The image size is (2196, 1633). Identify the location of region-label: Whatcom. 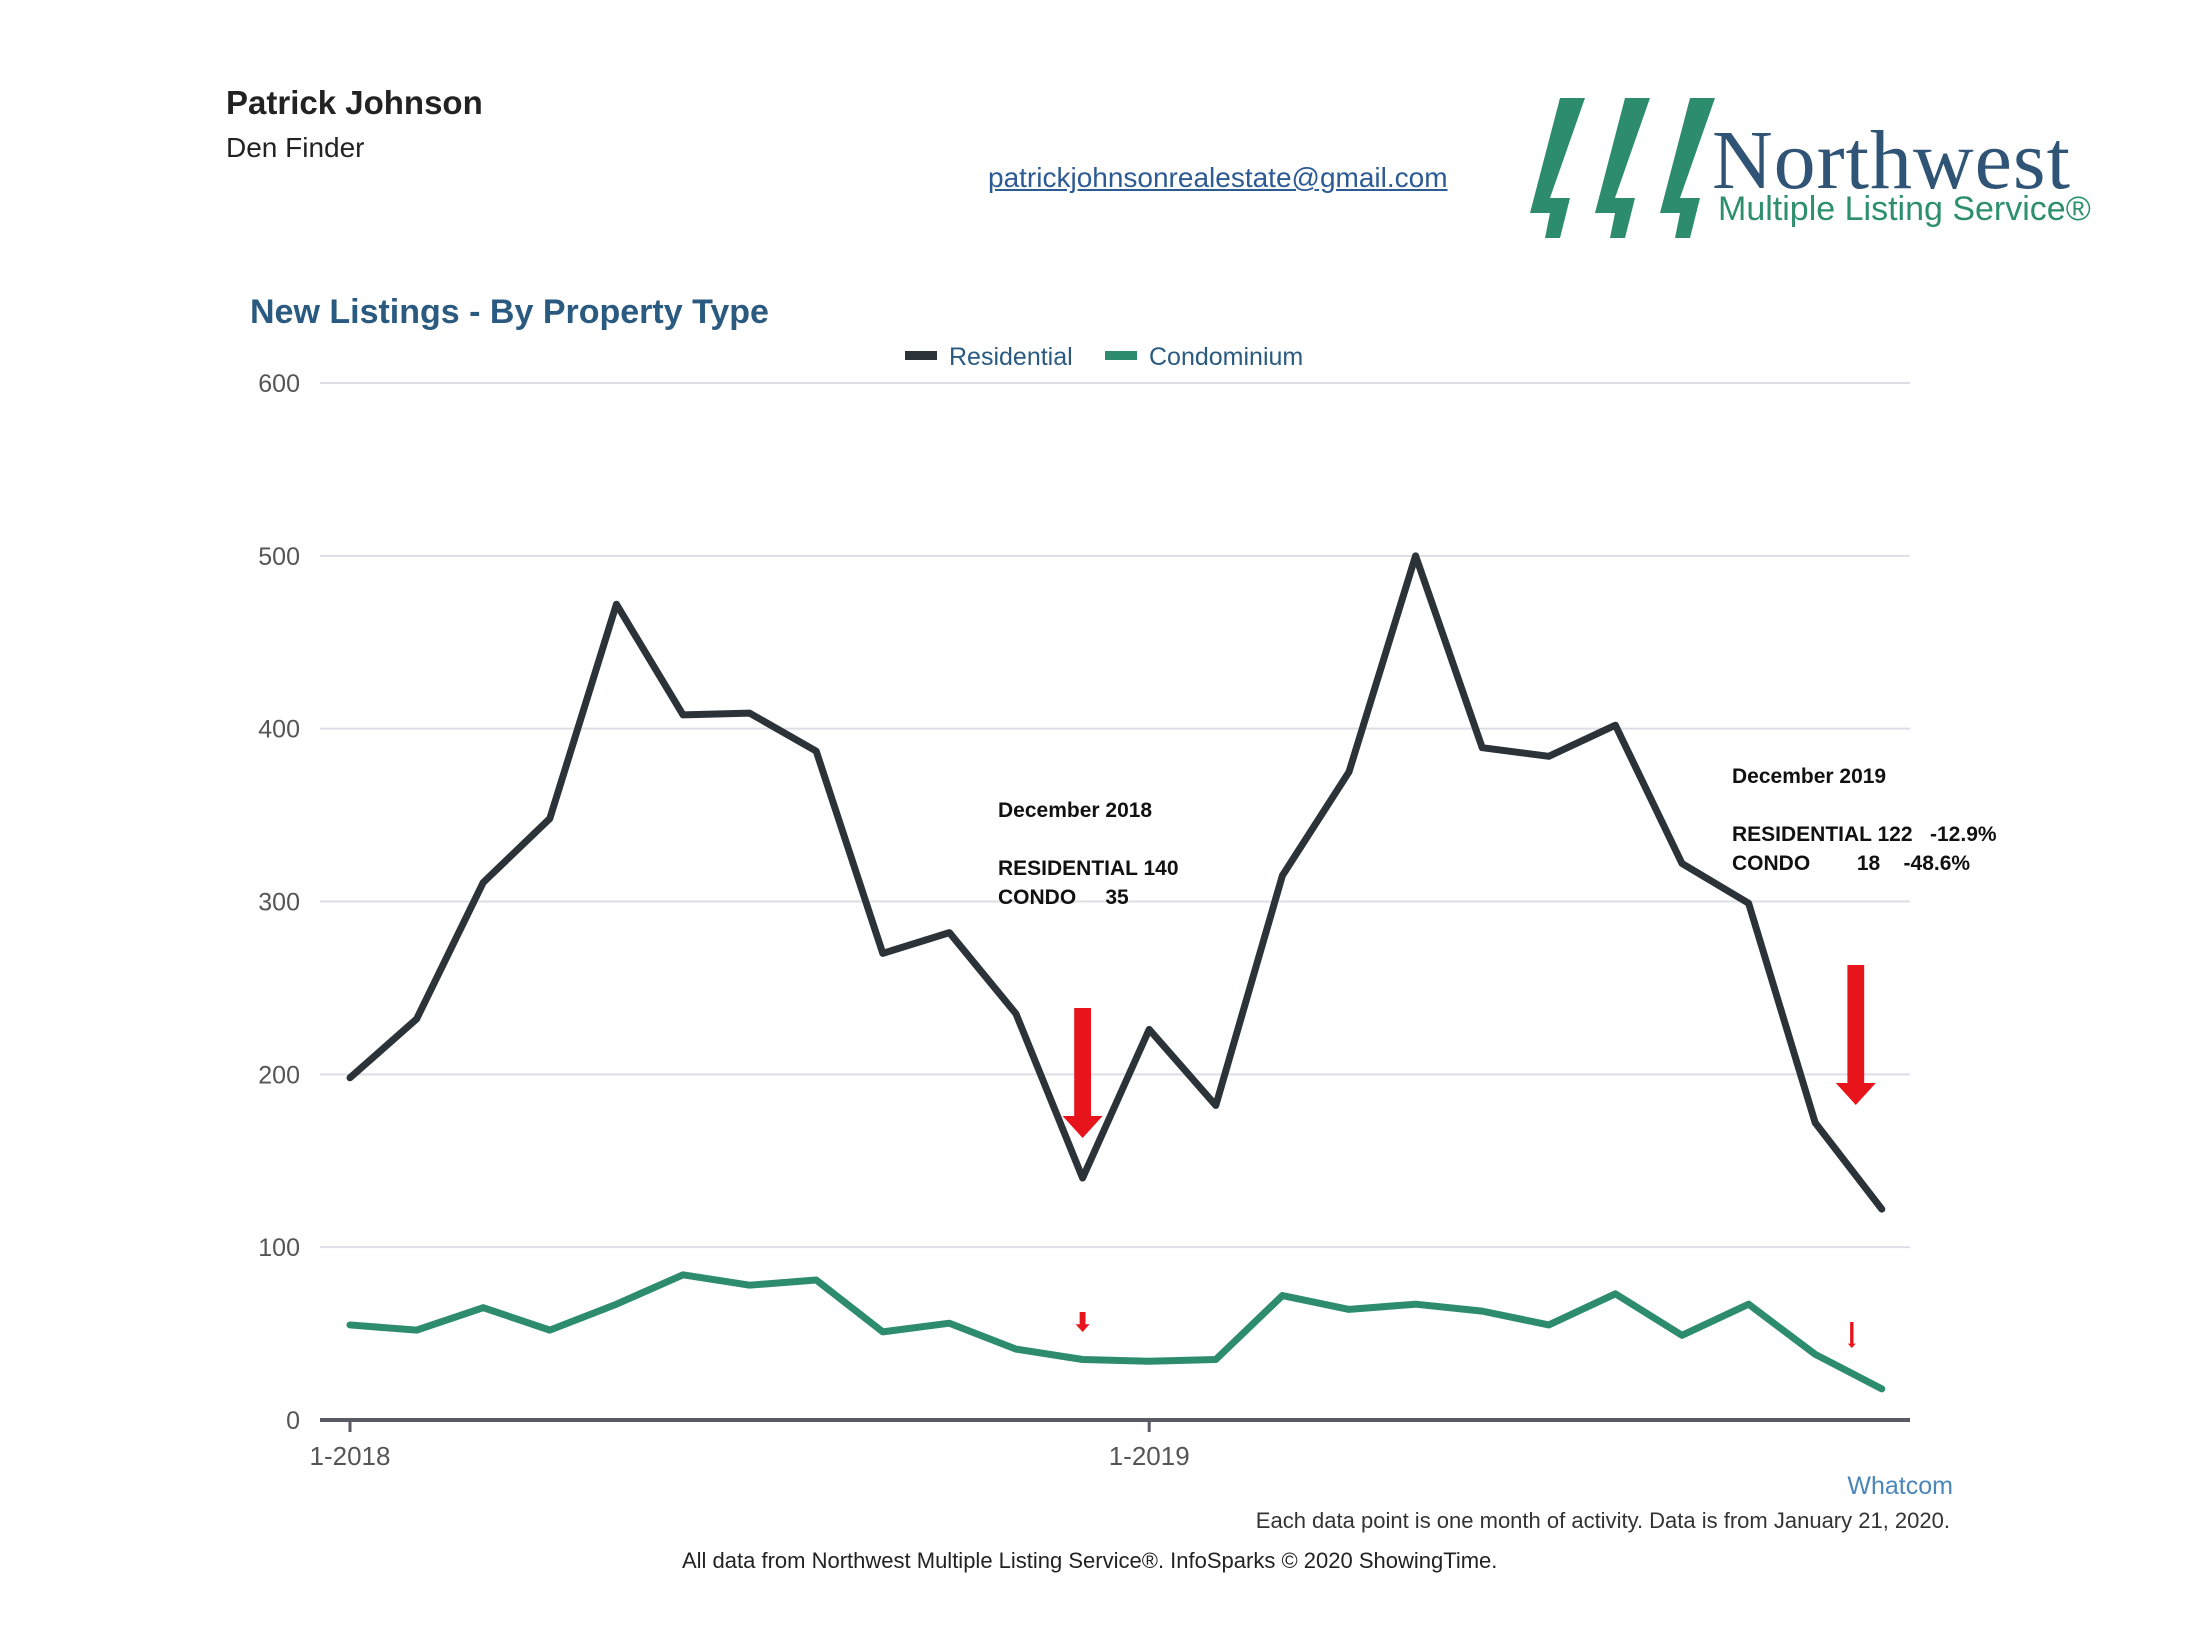
(1900, 1486).